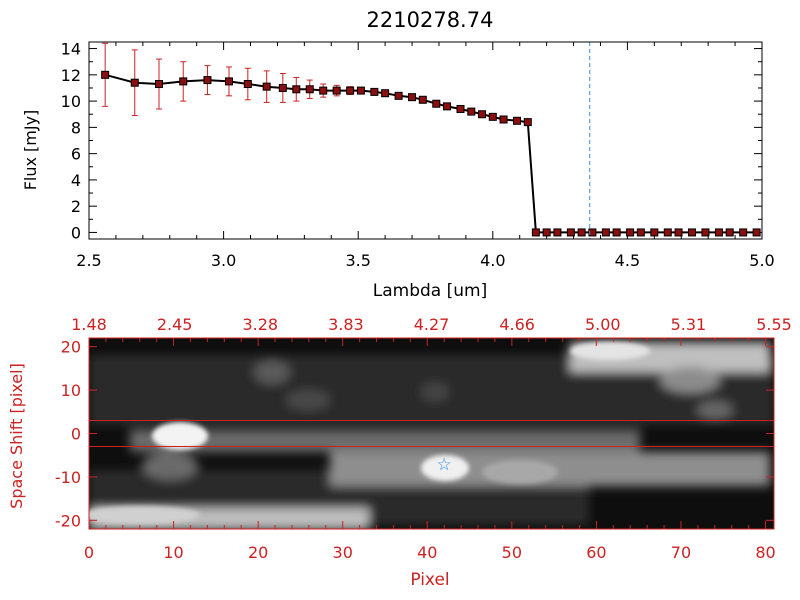 This screenshot has width=800, height=600. I want to click on x-tick-label: 2.5, so click(88, 260).